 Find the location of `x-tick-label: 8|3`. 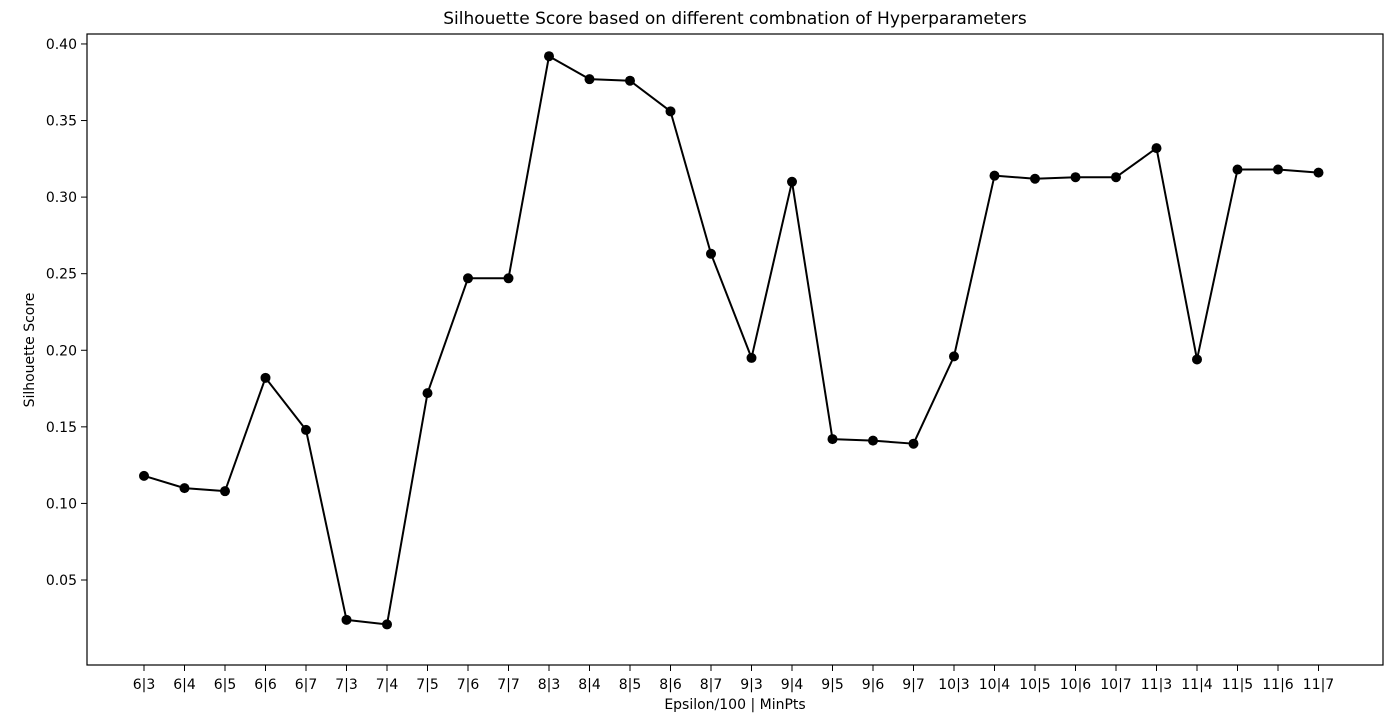

x-tick-label: 8|3 is located at coordinates (549, 685).